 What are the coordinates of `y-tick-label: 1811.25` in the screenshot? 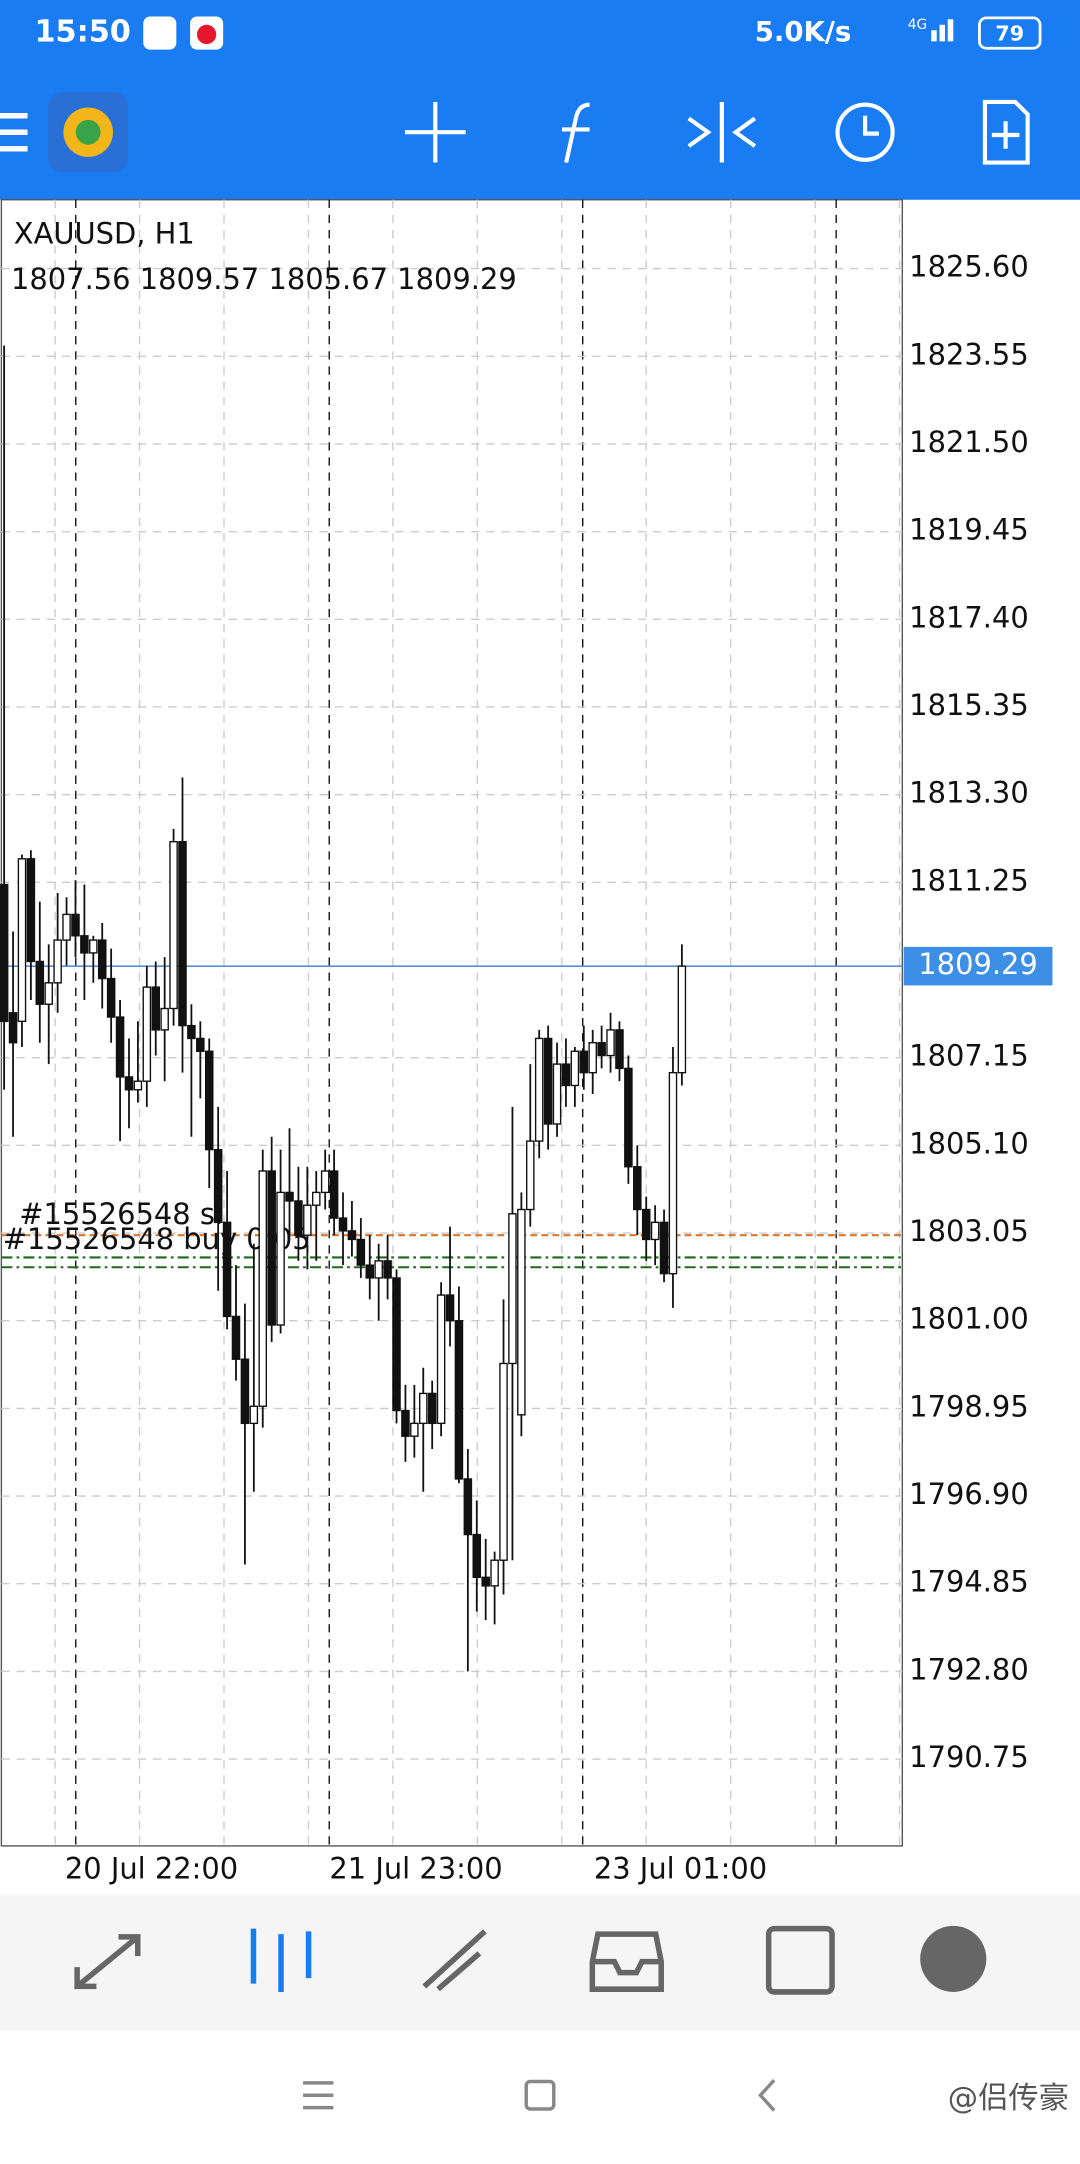 It's located at (969, 880).